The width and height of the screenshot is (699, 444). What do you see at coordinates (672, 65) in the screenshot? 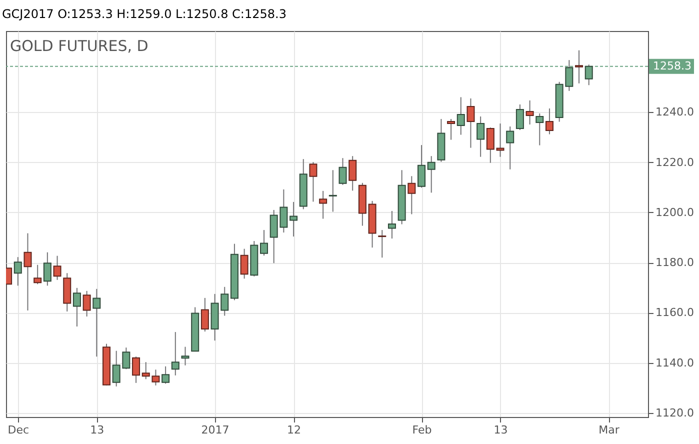
I see `ref-line-label: 1258.3` at bounding box center [672, 65].